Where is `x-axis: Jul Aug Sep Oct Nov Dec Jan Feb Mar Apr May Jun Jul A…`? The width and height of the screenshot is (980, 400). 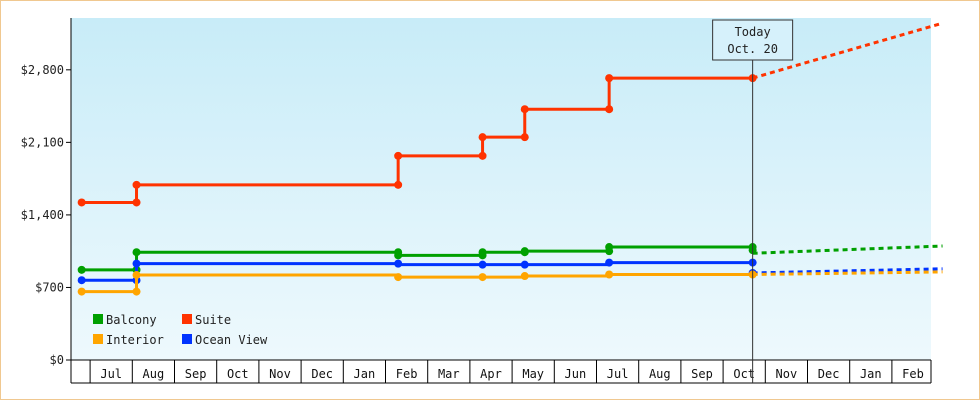 x-axis: Jul Aug Sep Oct Nov Dec Jan Feb Mar Apr May Jun Jul A… is located at coordinates (501, 371).